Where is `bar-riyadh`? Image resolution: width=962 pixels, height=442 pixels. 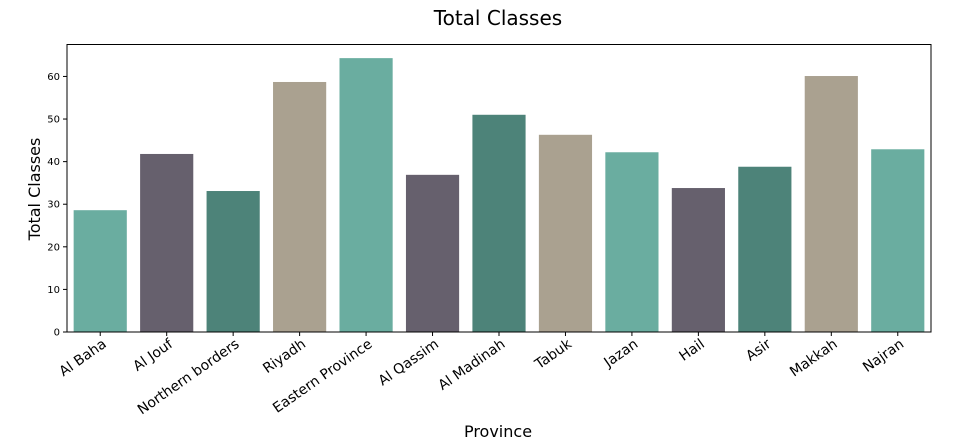 bar-riyadh is located at coordinates (300, 207).